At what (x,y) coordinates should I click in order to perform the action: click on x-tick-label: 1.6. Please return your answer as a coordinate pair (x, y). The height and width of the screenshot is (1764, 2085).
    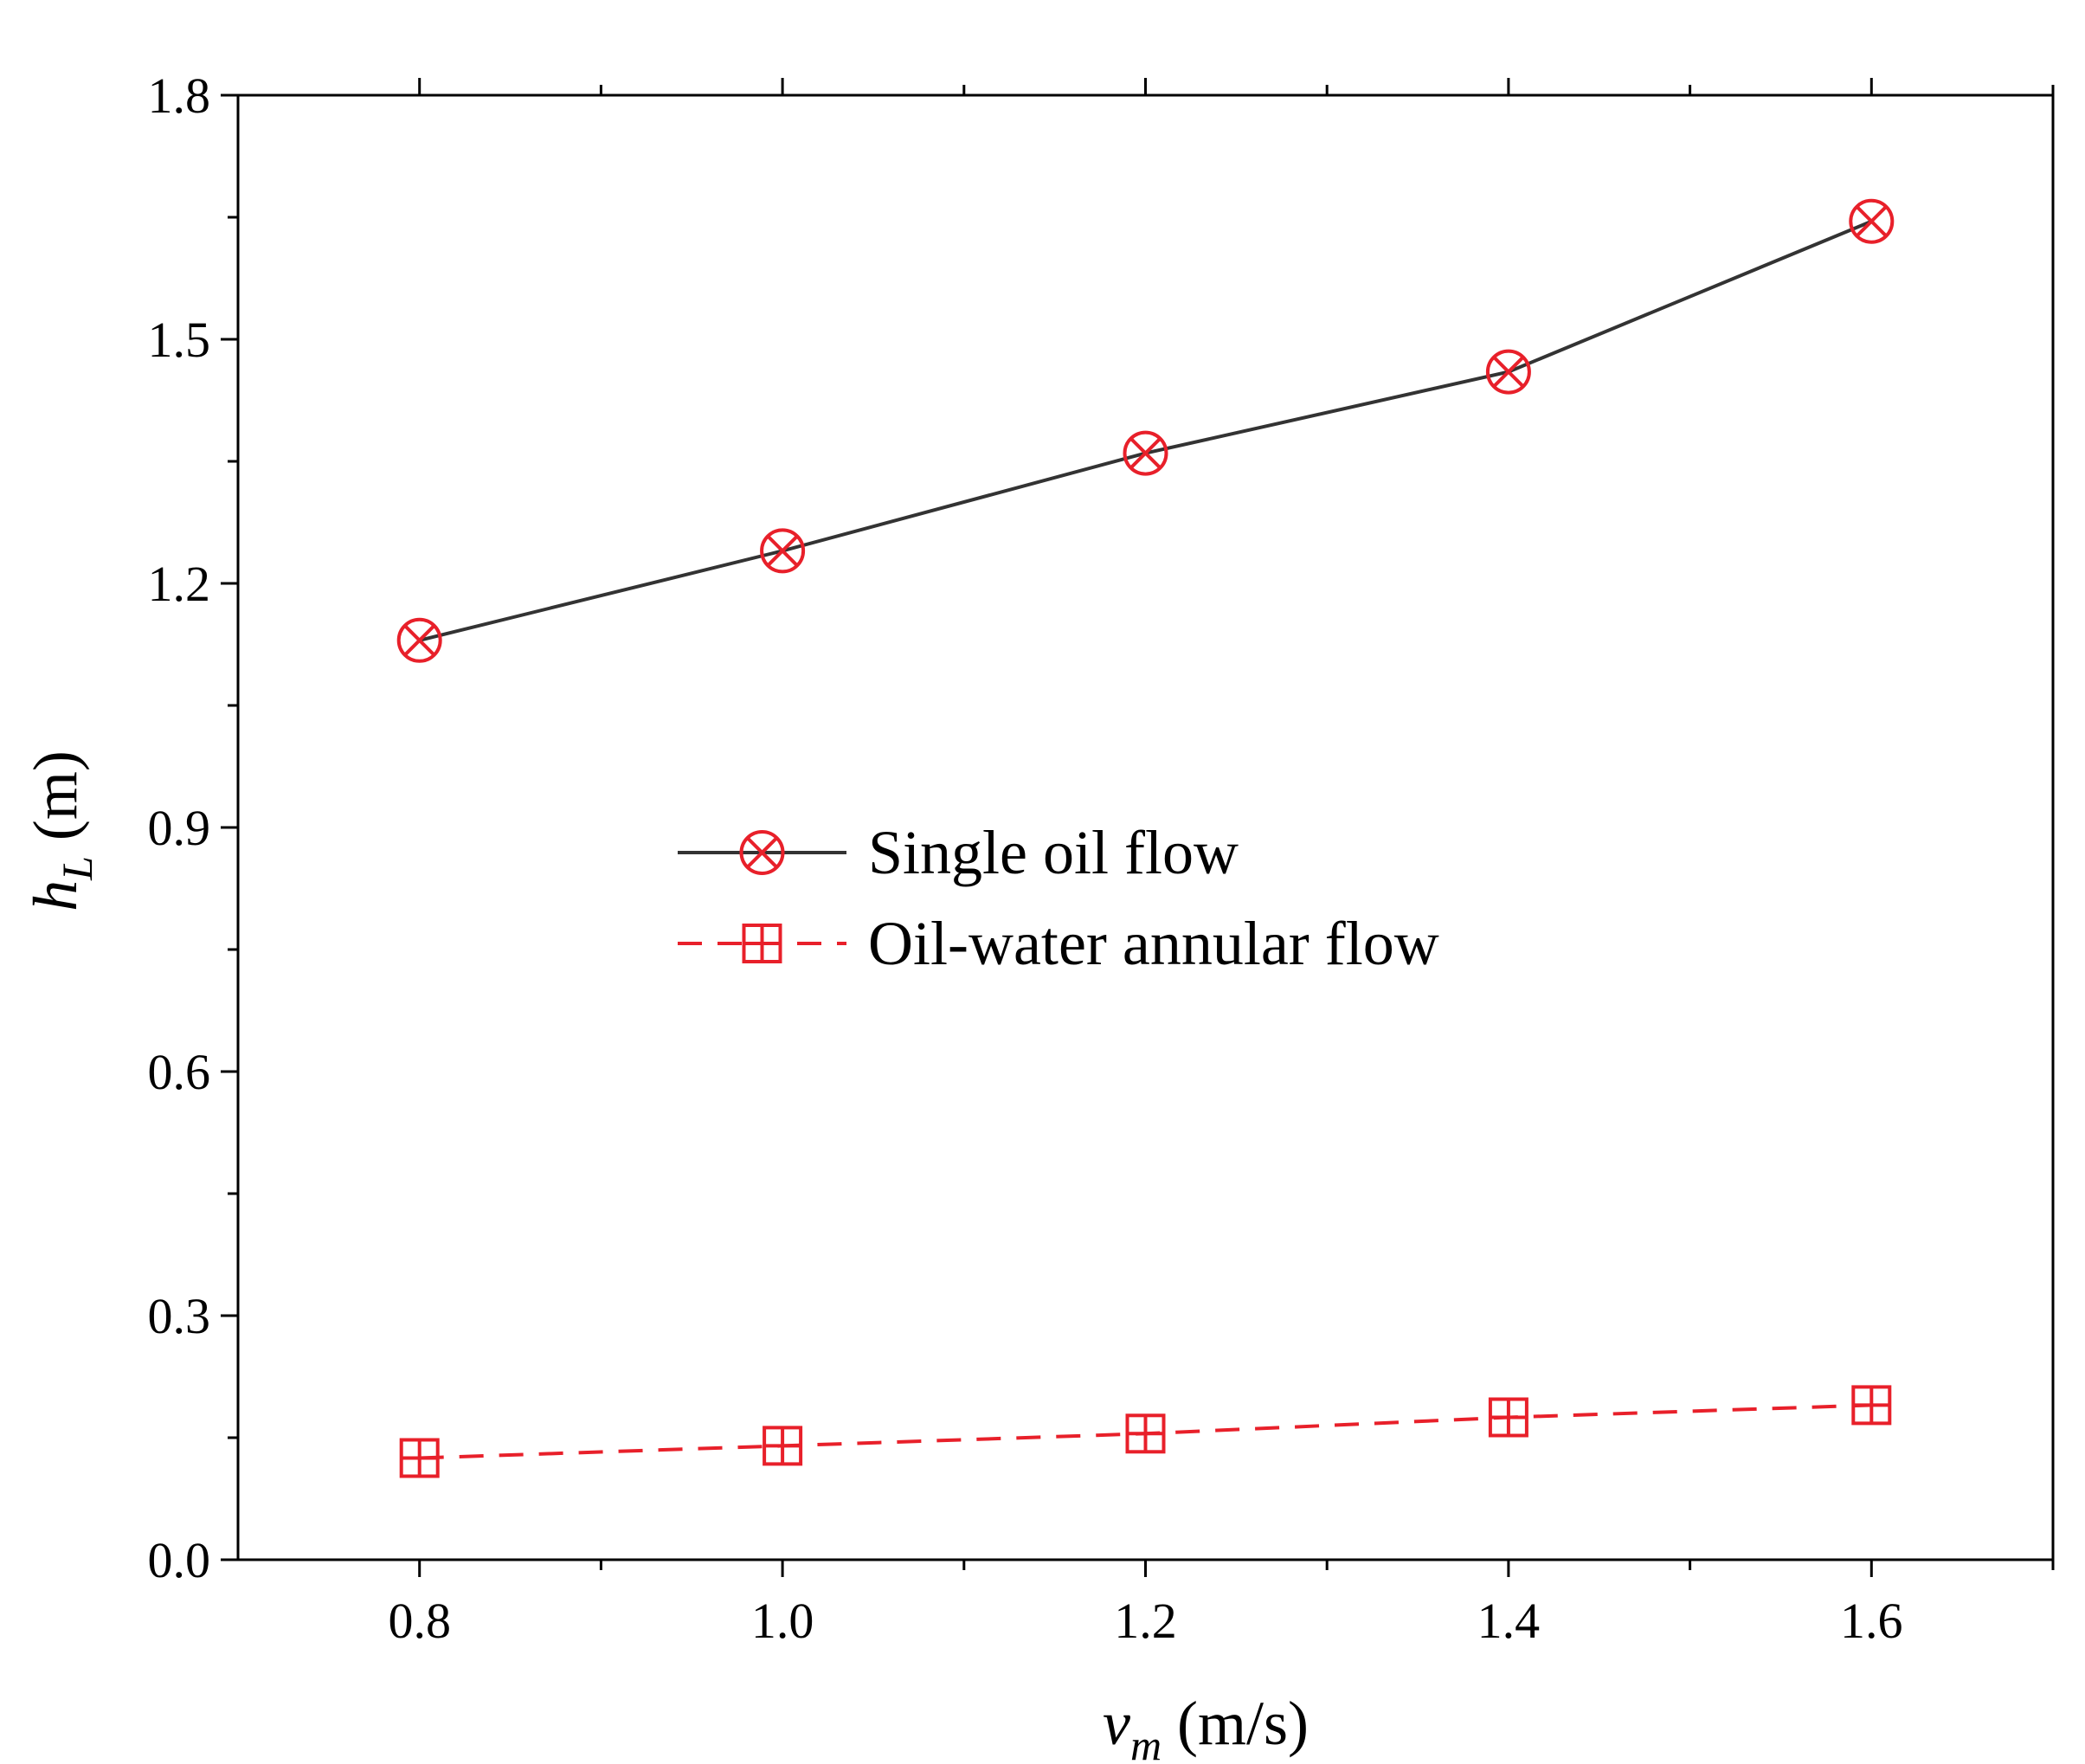
    Looking at the image, I should click on (1871, 1621).